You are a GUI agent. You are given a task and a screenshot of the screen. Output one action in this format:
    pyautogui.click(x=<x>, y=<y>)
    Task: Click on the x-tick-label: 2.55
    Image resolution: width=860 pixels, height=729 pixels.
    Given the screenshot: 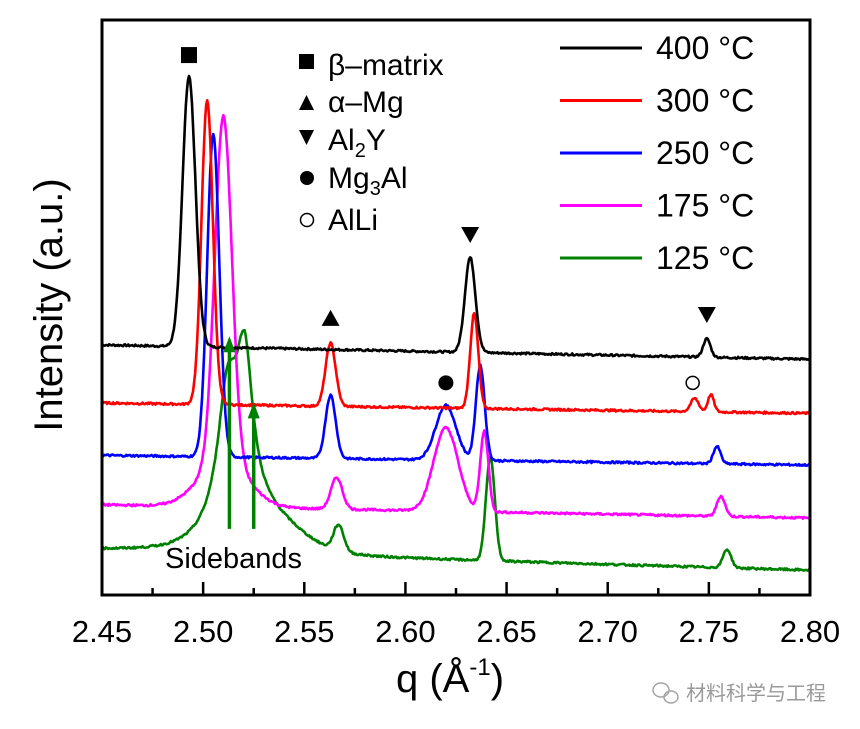 What is the action you would take?
    pyautogui.click(x=304, y=631)
    